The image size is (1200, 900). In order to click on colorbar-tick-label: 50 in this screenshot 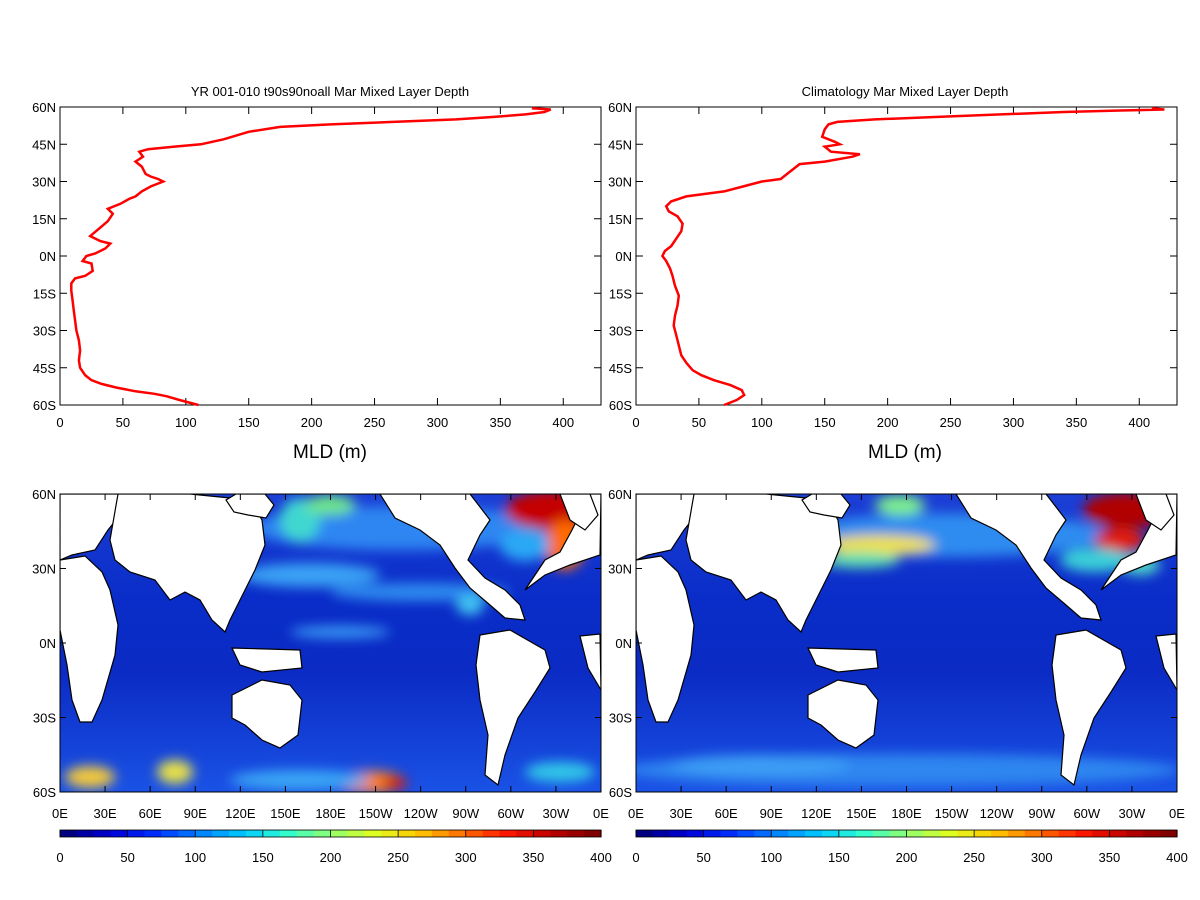, I will do `click(703, 857)`.